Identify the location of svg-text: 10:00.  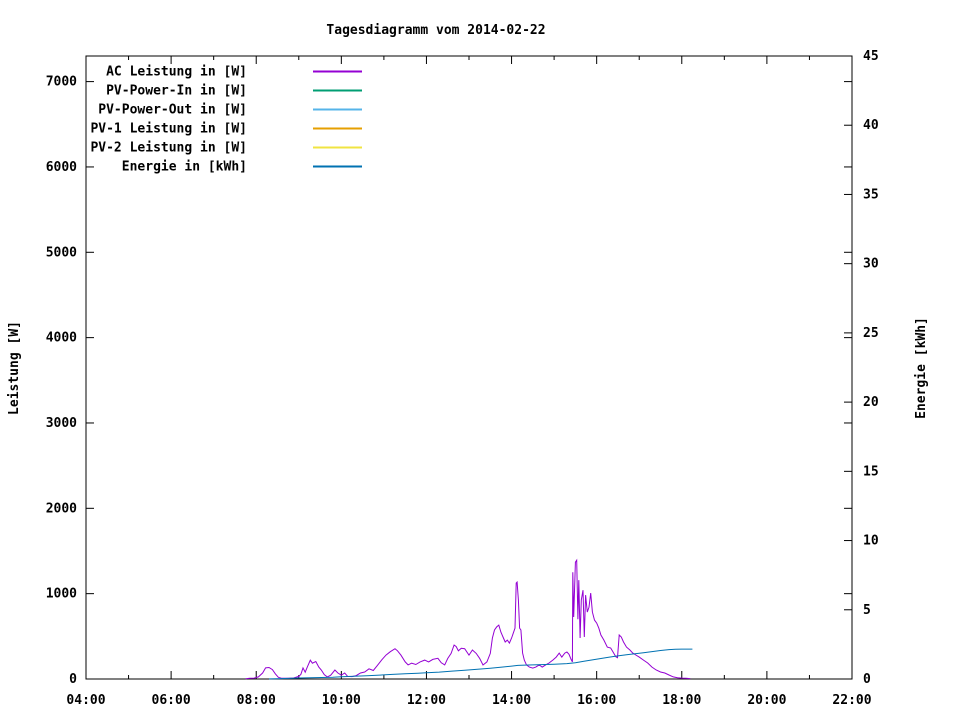
(341, 700).